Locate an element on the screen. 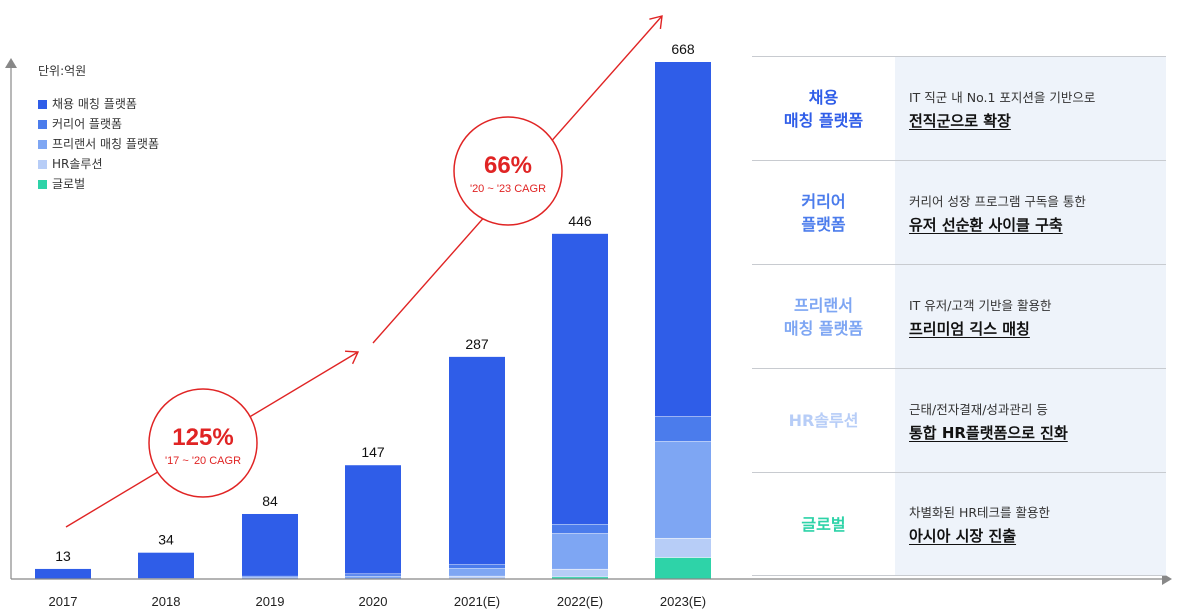 The image size is (1179, 613). legend-label: 채용 매칭 플랫폼 is located at coordinates (94, 104).